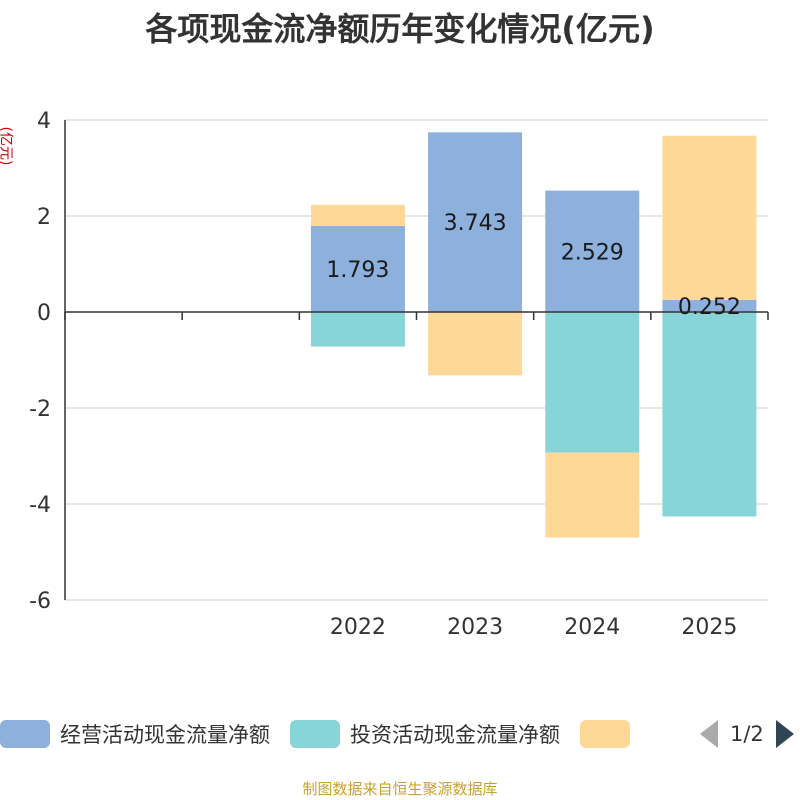  I want to click on data-label: 0.252, so click(709, 307).